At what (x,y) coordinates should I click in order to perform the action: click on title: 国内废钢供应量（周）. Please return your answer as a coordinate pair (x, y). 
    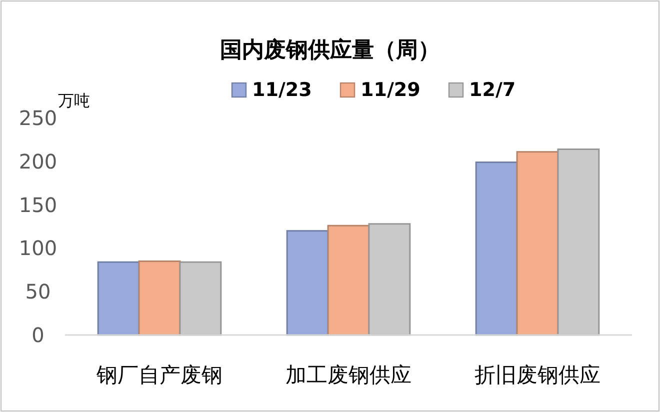
    Looking at the image, I should click on (330, 50).